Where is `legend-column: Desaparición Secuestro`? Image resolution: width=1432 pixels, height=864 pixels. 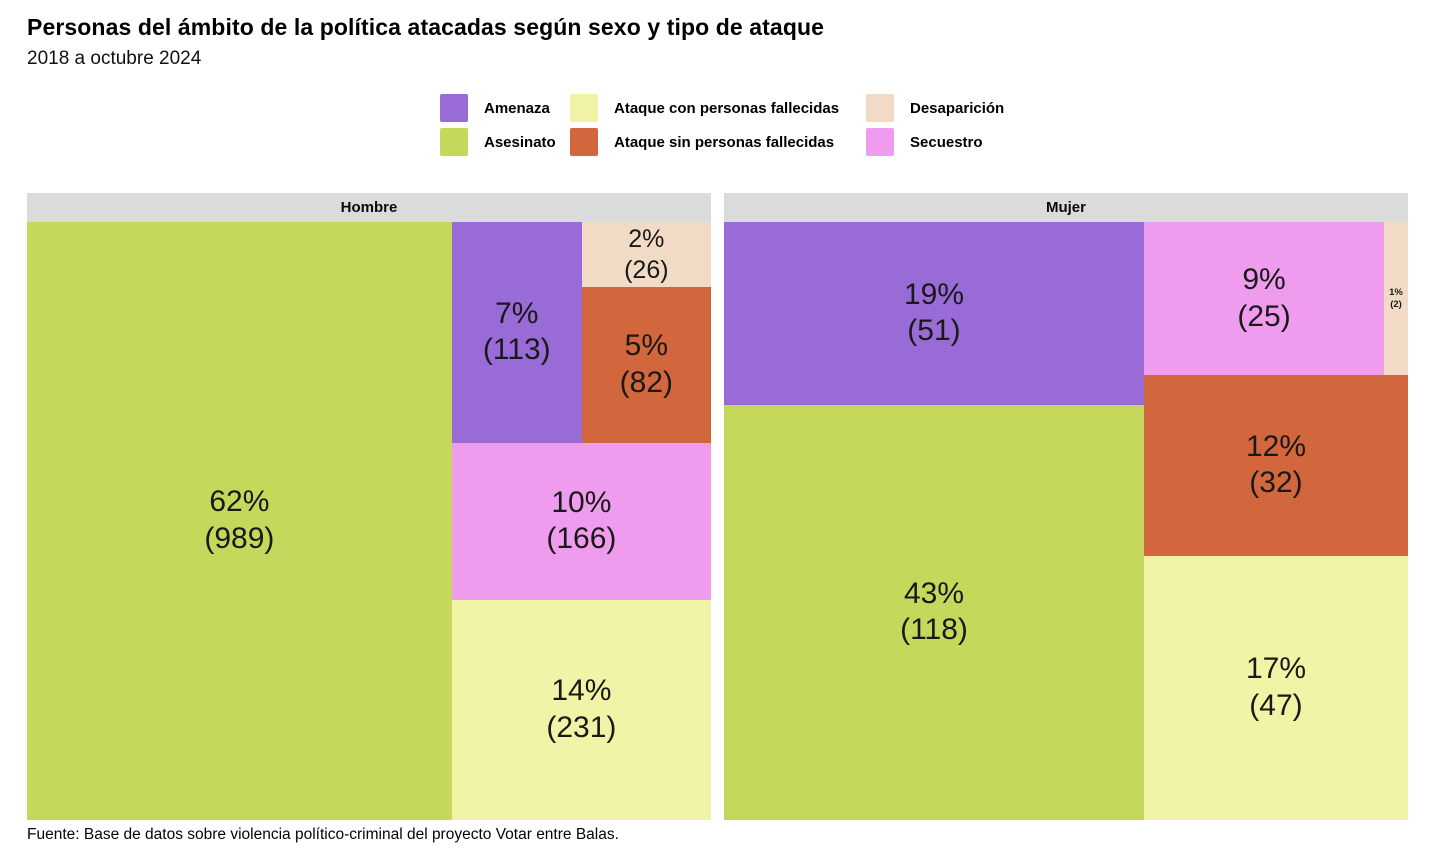 legend-column: Desaparición Secuestro is located at coordinates (946, 128).